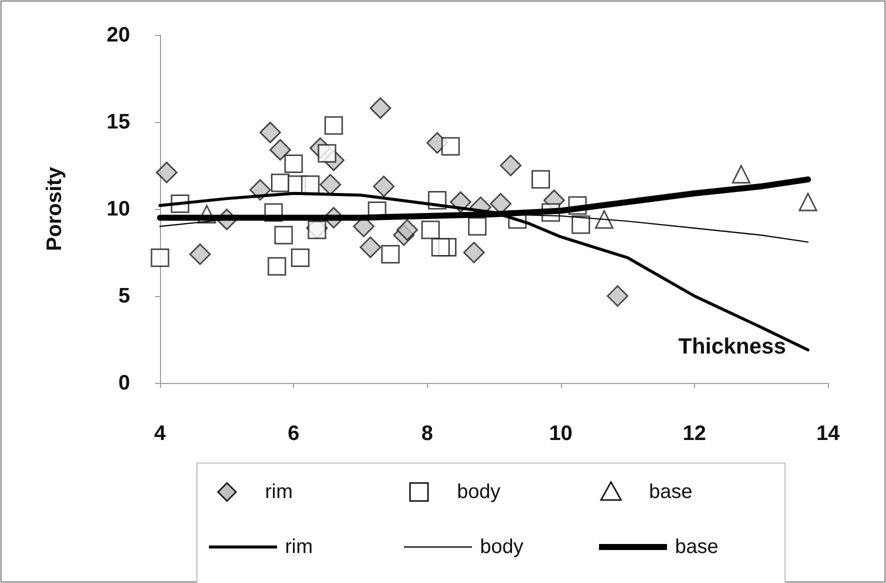  I want to click on x-tick-label: 10, so click(560, 433).